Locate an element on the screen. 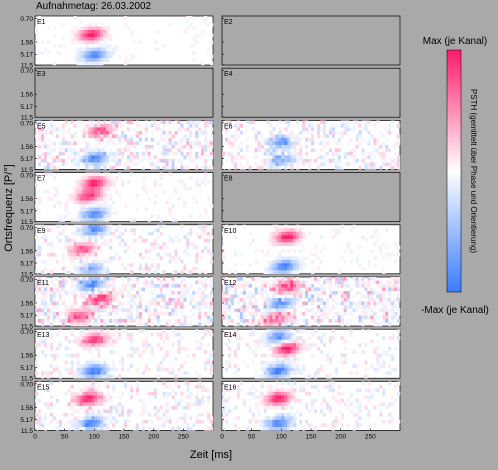  colorbar-min-label: -Max (je Kanal) is located at coordinates (455, 310).